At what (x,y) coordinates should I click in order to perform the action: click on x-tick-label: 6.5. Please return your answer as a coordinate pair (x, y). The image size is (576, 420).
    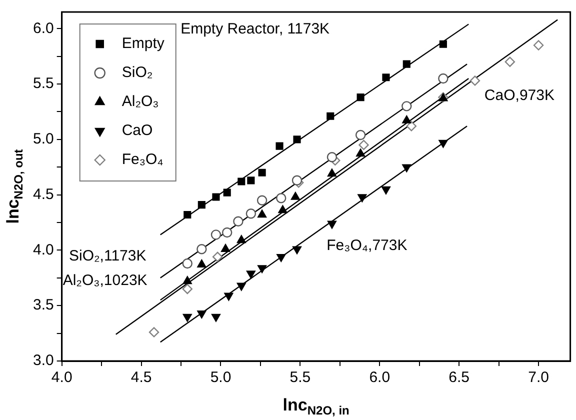
    Looking at the image, I should click on (459, 377).